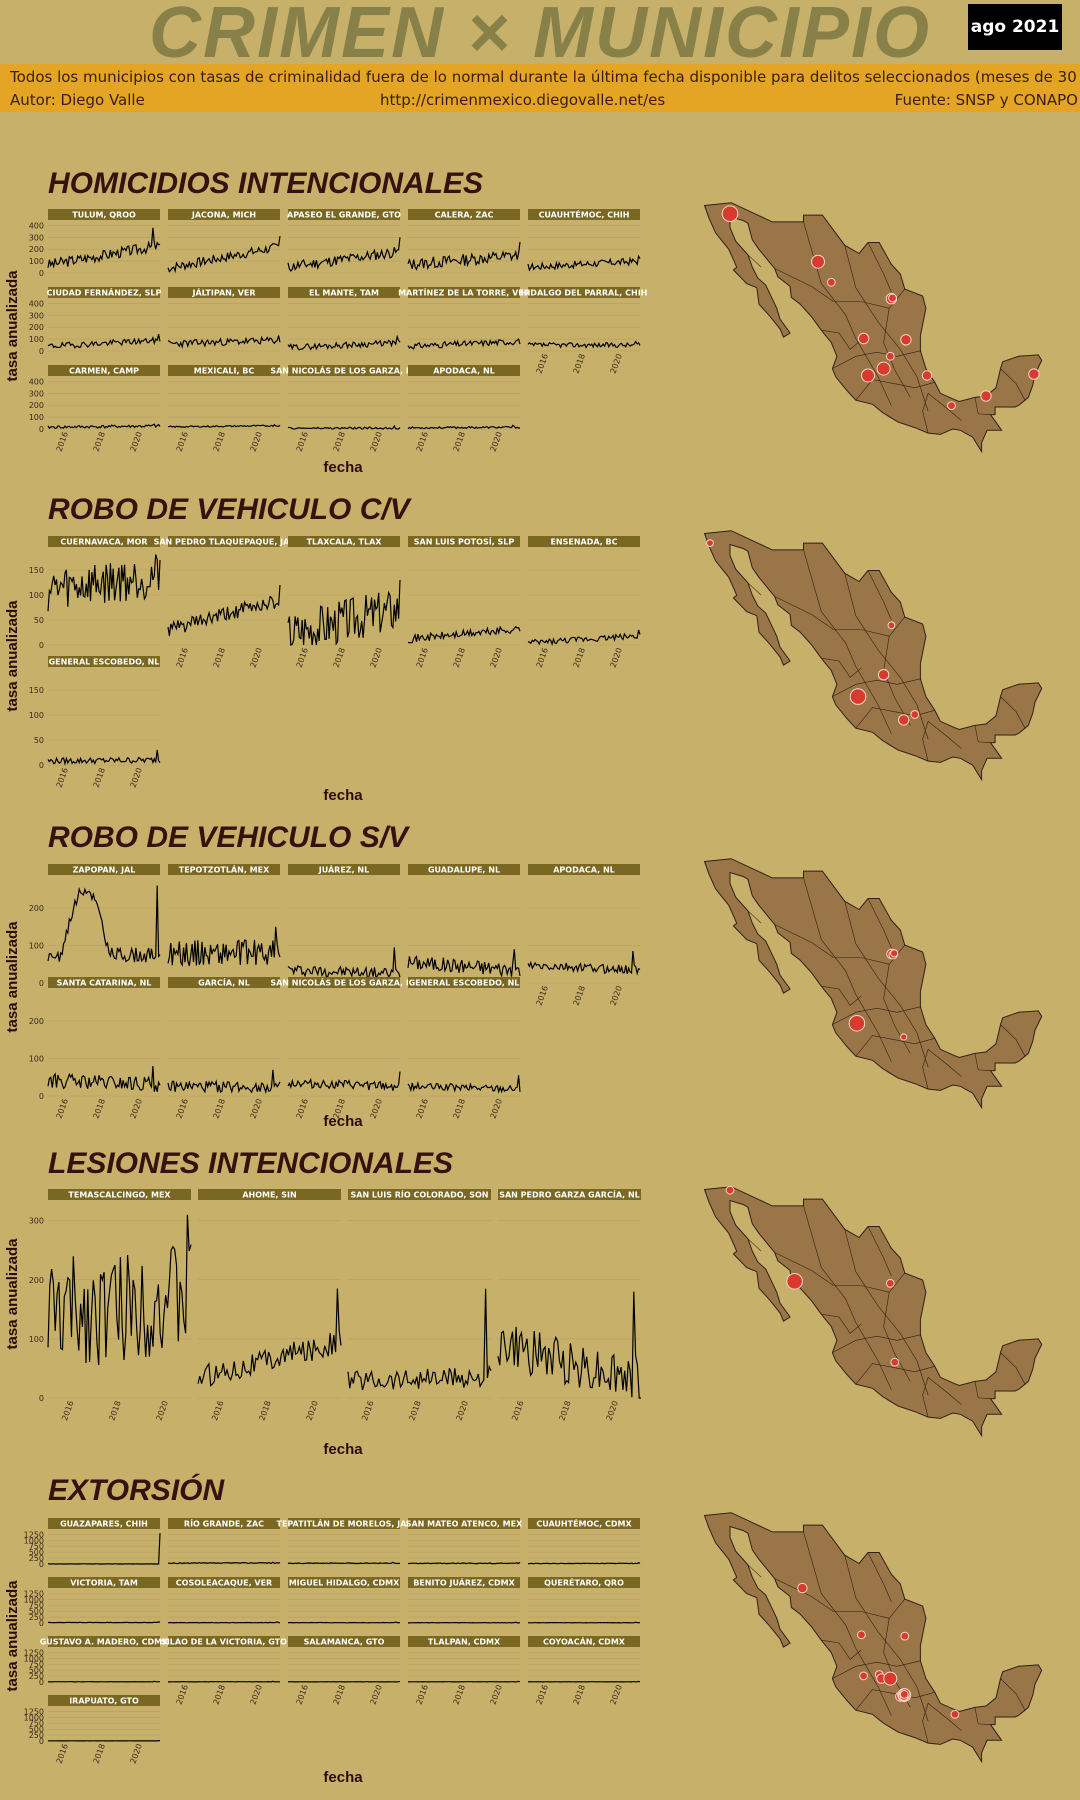 The width and height of the screenshot is (1080, 1800). I want to click on facet-panel: CUAUHTÉMOC, CDMX, so click(584, 1541).